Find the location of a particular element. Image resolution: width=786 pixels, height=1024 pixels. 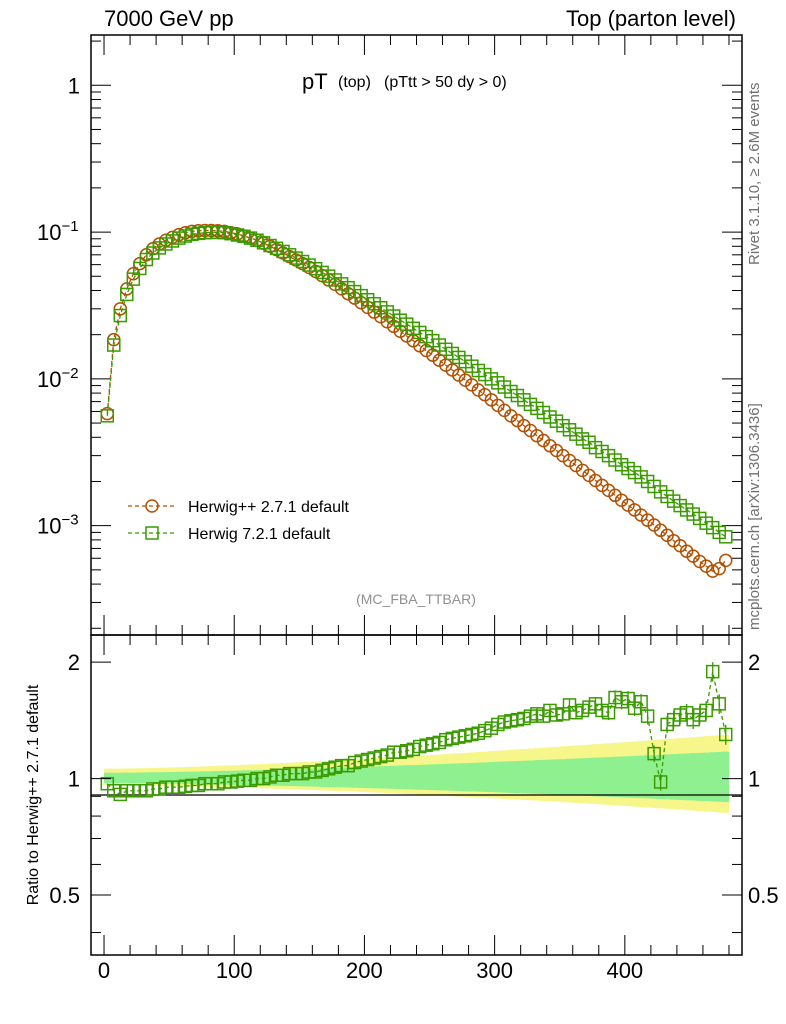

ratio-inner-band is located at coordinates (416, 777).